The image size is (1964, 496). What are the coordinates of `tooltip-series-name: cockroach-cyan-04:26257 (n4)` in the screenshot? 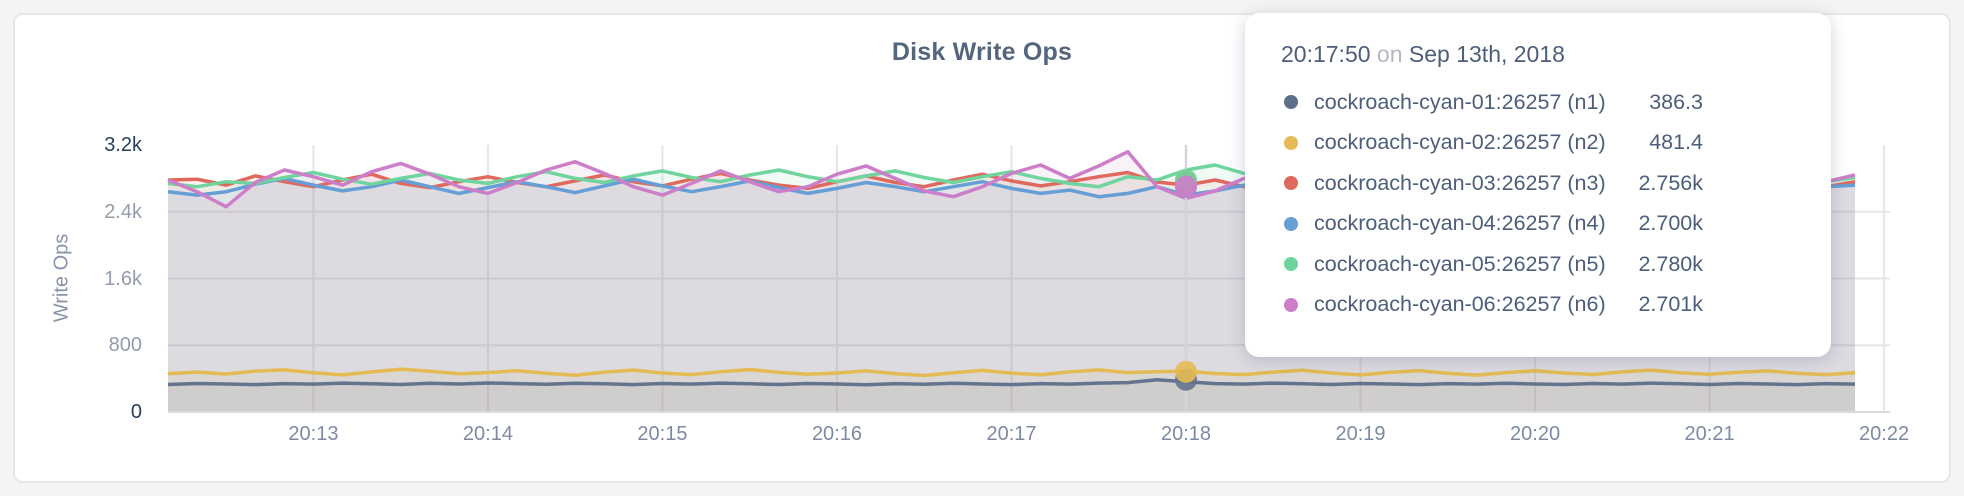 It's located at (1460, 223).